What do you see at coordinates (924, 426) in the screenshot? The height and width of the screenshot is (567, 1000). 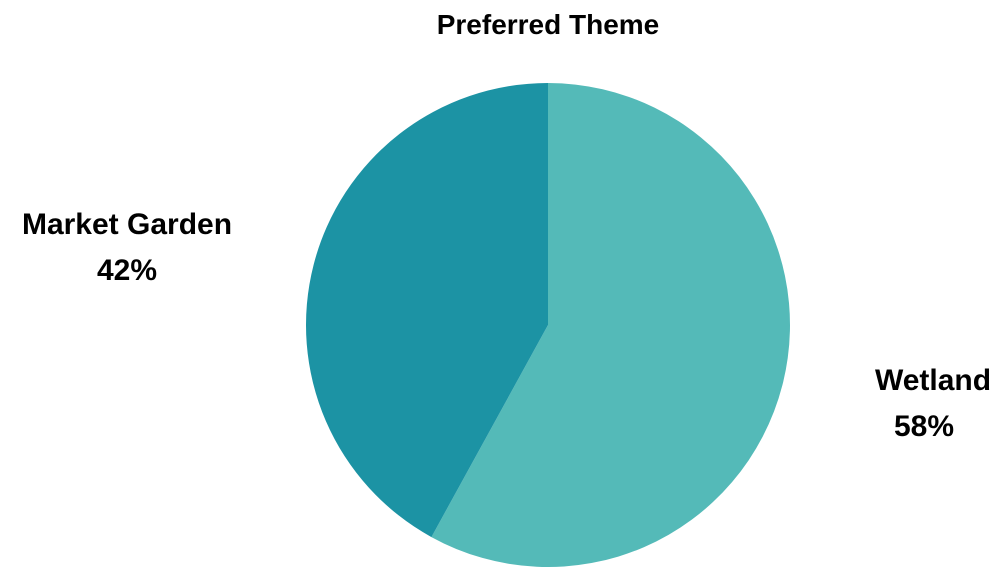 I see `slice-label-value: 58%` at bounding box center [924, 426].